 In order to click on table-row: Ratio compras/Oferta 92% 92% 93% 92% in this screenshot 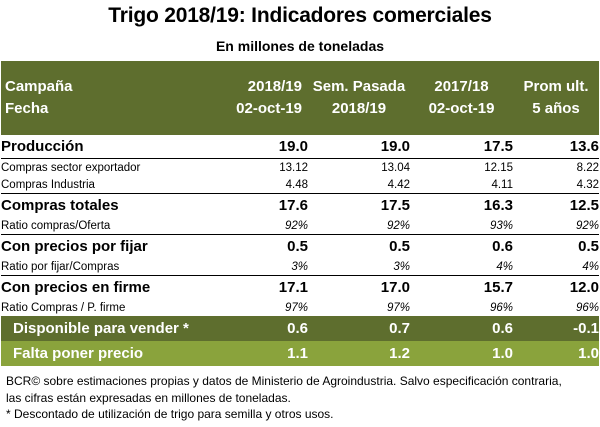, I will do `click(300, 226)`.